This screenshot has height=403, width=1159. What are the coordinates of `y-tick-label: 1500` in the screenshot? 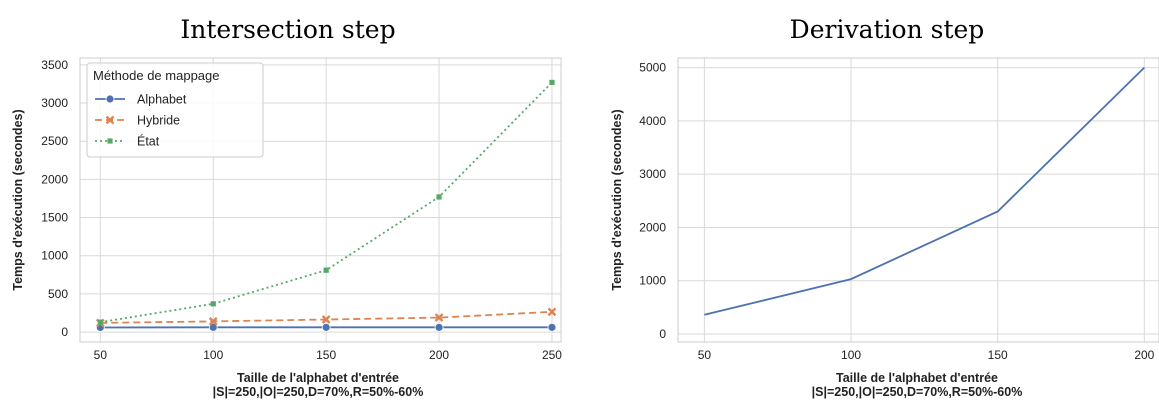 It's located at (54, 218).